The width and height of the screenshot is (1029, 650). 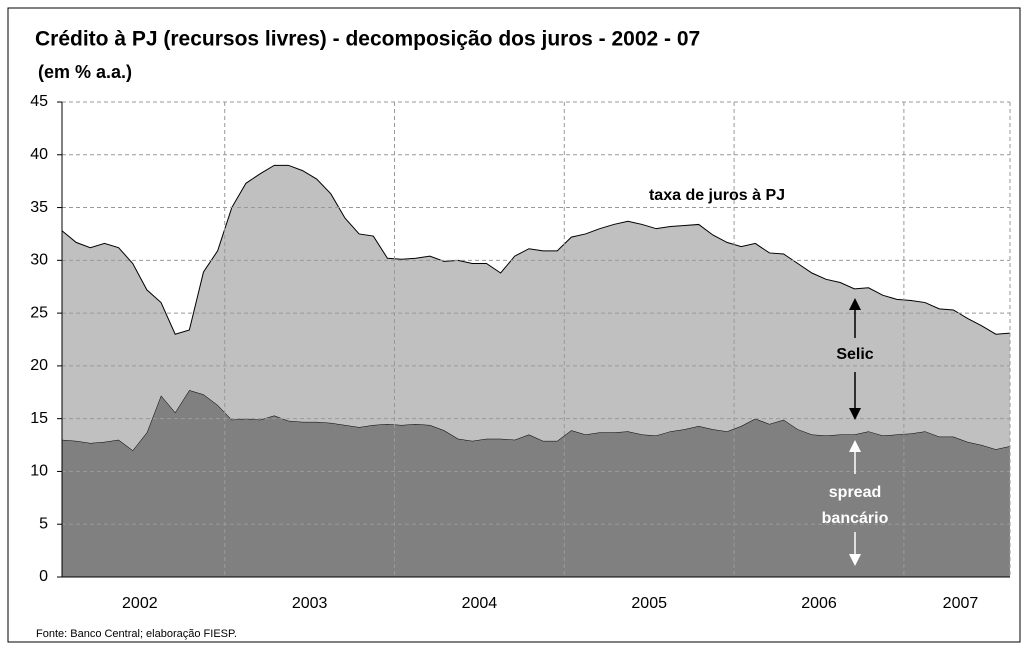 What do you see at coordinates (39, 260) in the screenshot?
I see `y-tick-label: 30` at bounding box center [39, 260].